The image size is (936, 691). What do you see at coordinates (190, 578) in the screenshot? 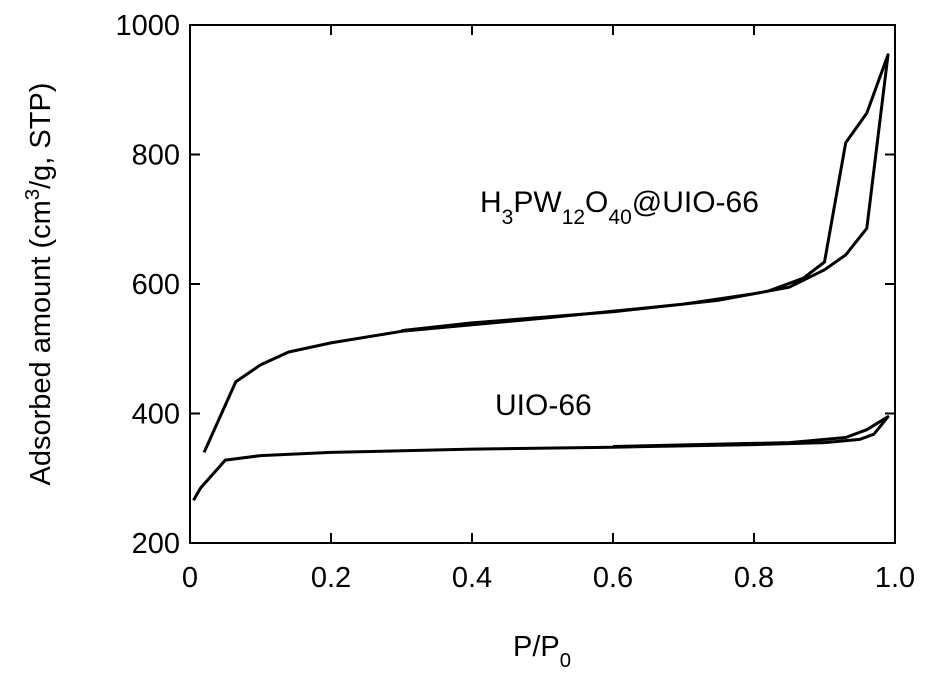
I see `x-tick-label: 0` at bounding box center [190, 578].